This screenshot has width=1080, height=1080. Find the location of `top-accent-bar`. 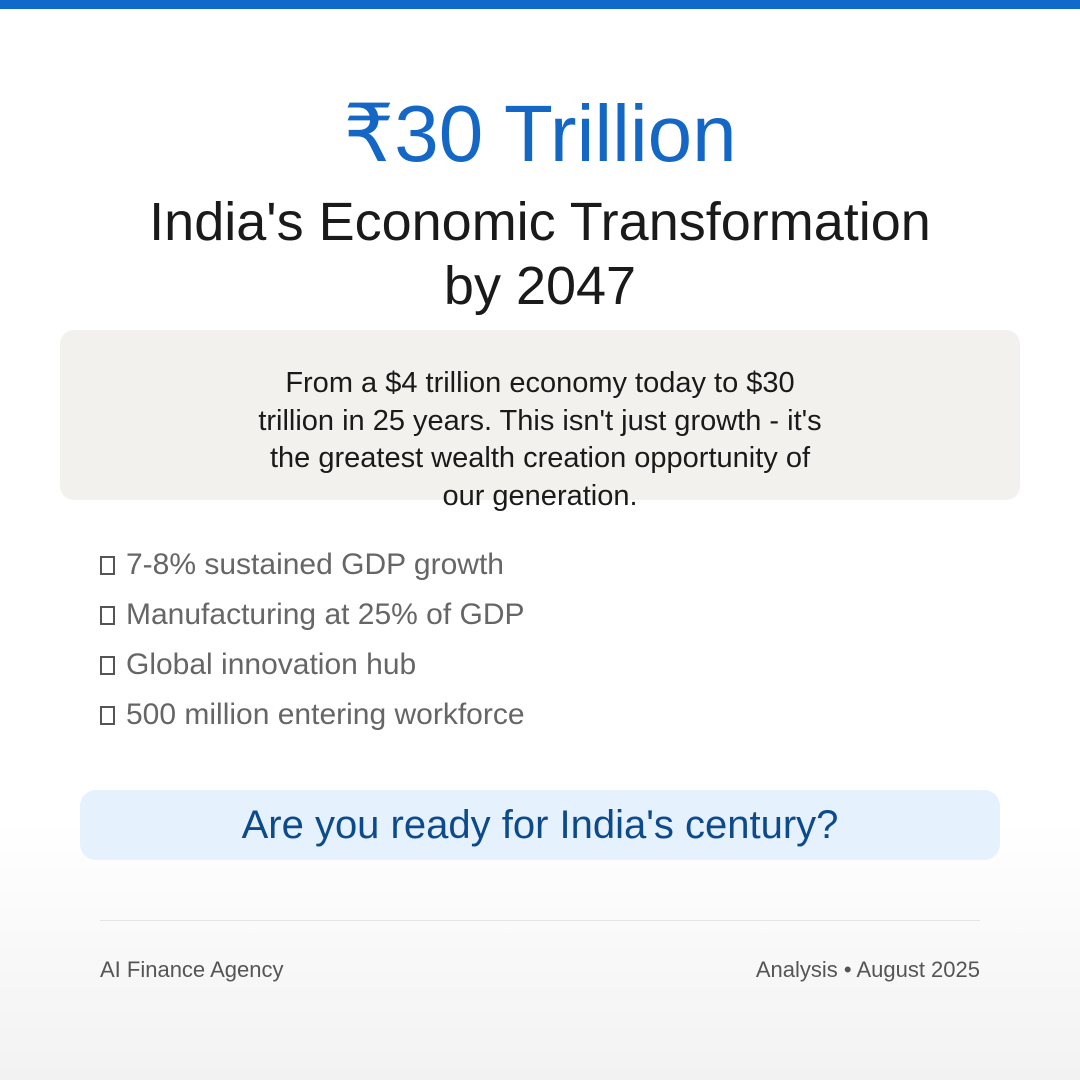

top-accent-bar is located at coordinates (540, 4).